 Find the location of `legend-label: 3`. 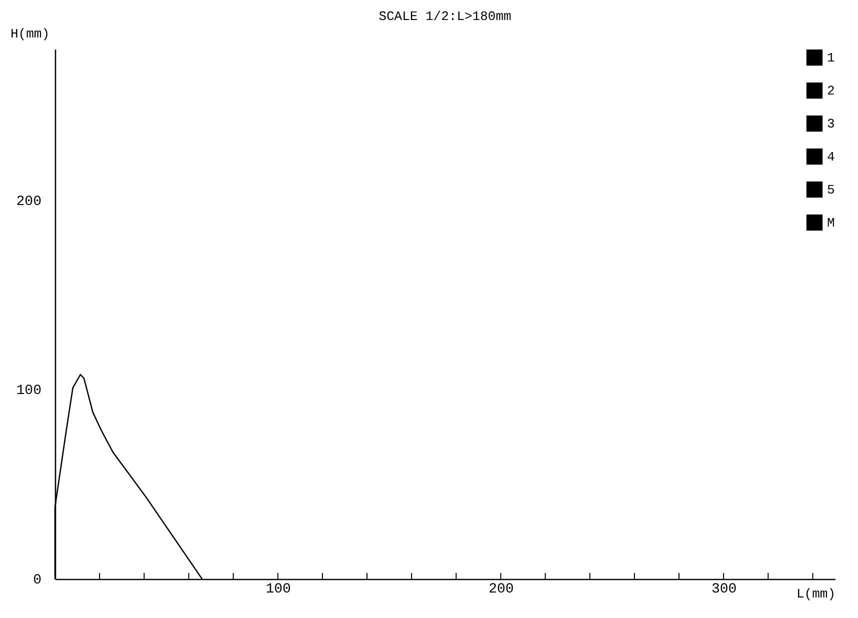

legend-label: 3 is located at coordinates (831, 124).